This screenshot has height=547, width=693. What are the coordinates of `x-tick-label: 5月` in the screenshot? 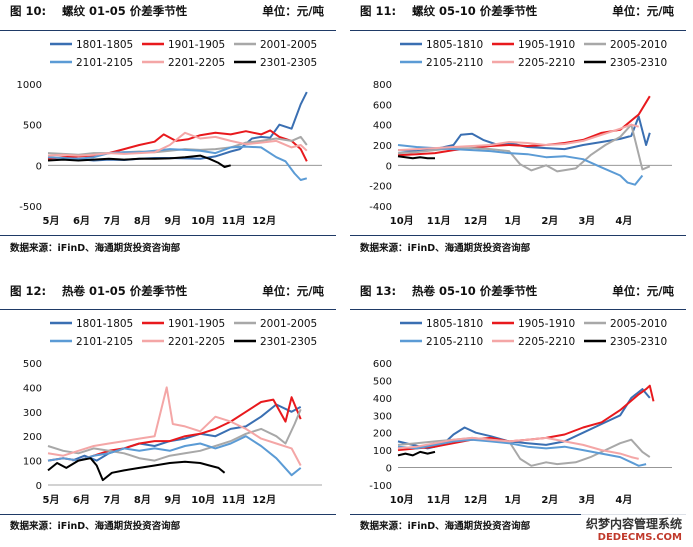 It's located at (51, 500).